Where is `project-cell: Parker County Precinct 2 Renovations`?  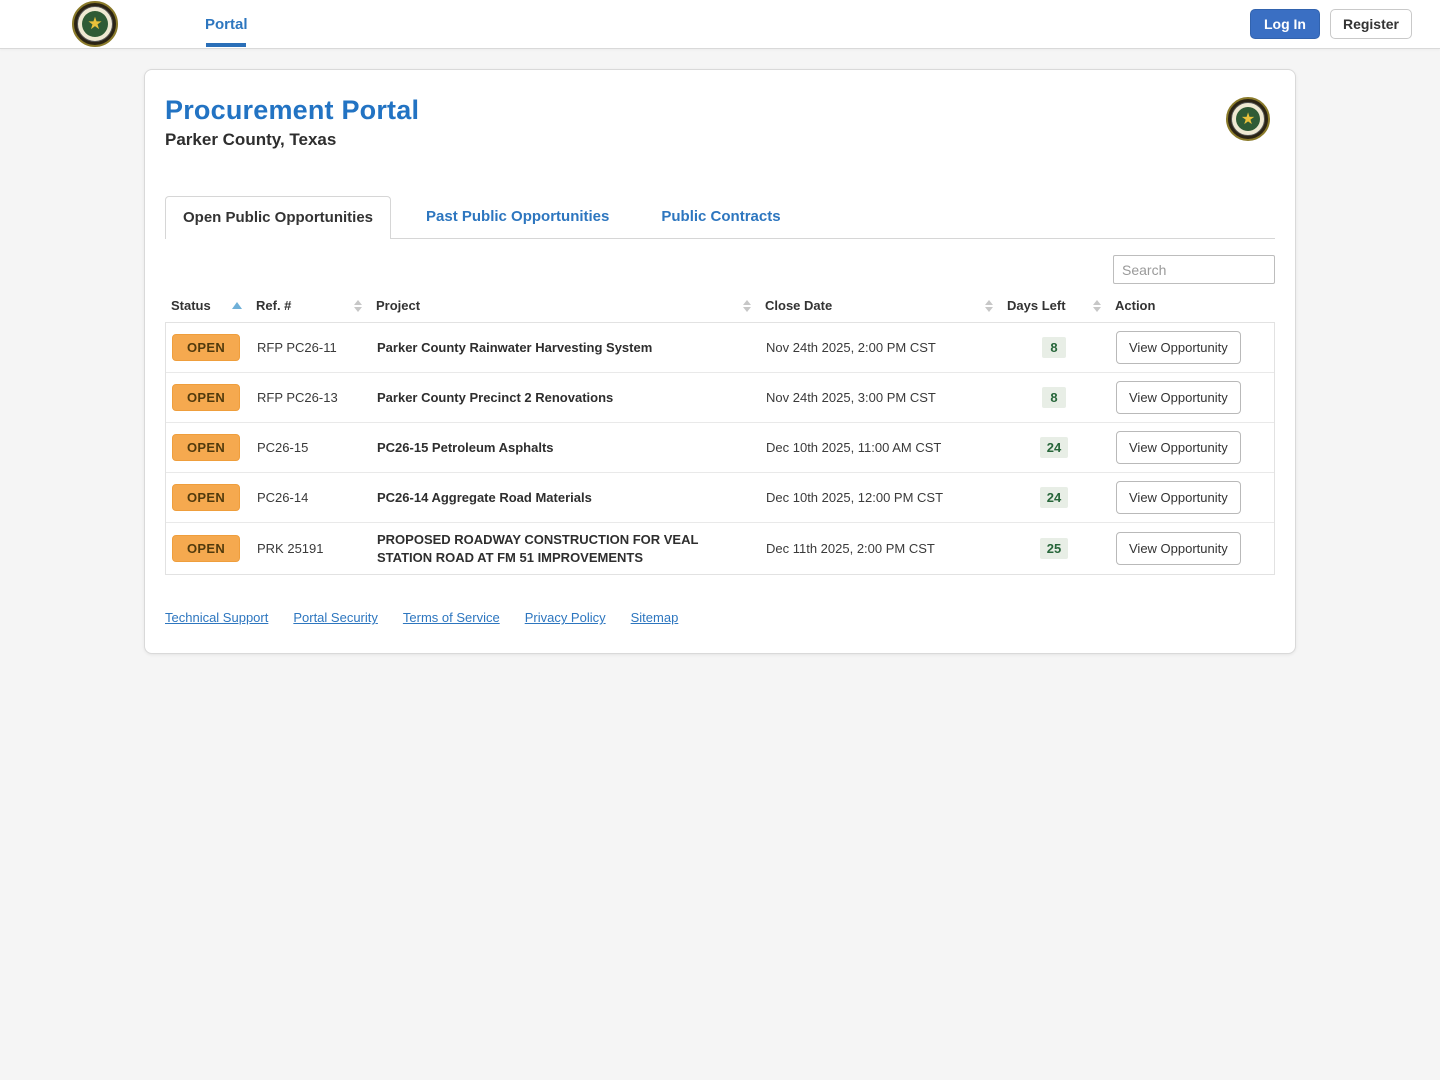 project-cell: Parker County Precinct 2 Renovations is located at coordinates (495, 397).